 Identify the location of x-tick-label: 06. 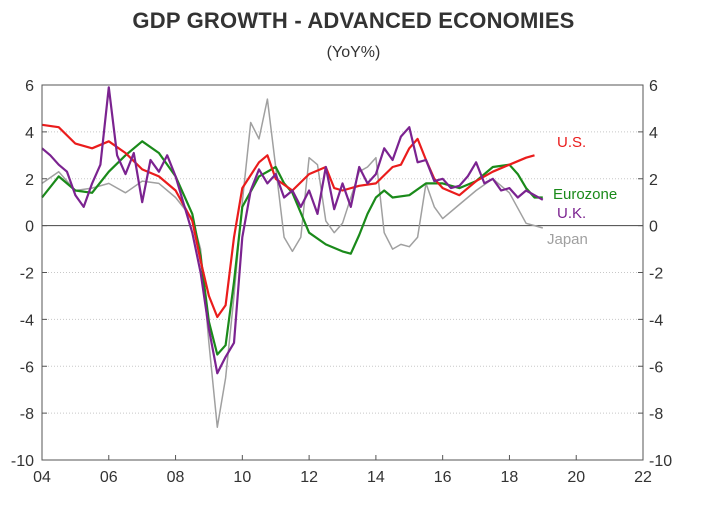
(109, 477).